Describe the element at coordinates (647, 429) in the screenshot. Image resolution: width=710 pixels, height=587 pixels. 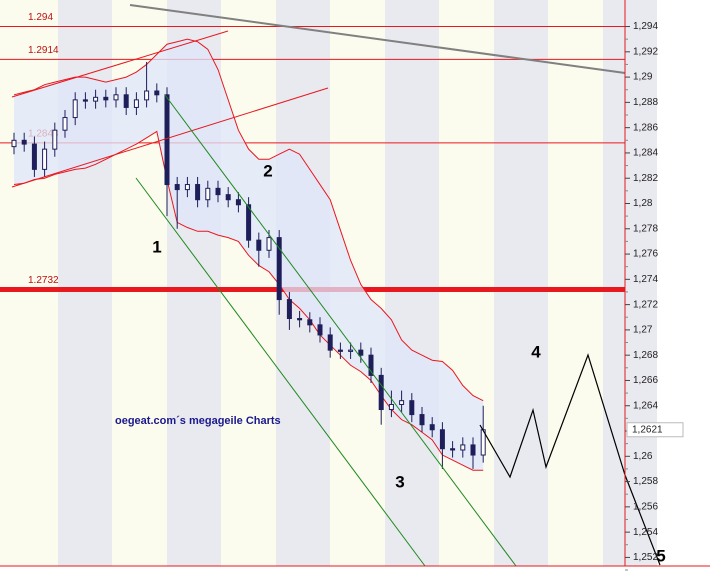
I see `price-tag-label: 1,2621` at that location.